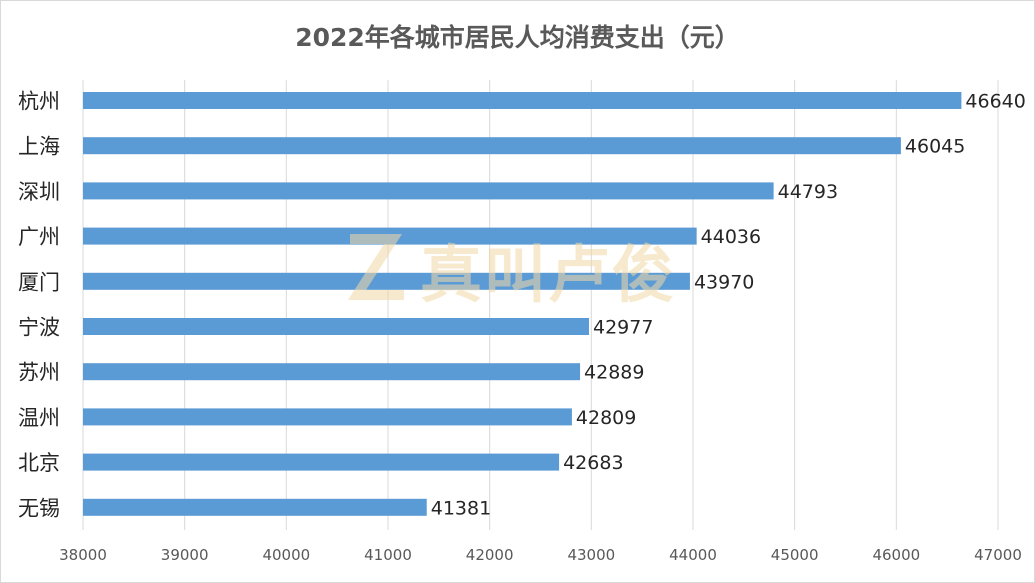 The height and width of the screenshot is (583, 1035). I want to click on x-tick-label: 45000, so click(795, 555).